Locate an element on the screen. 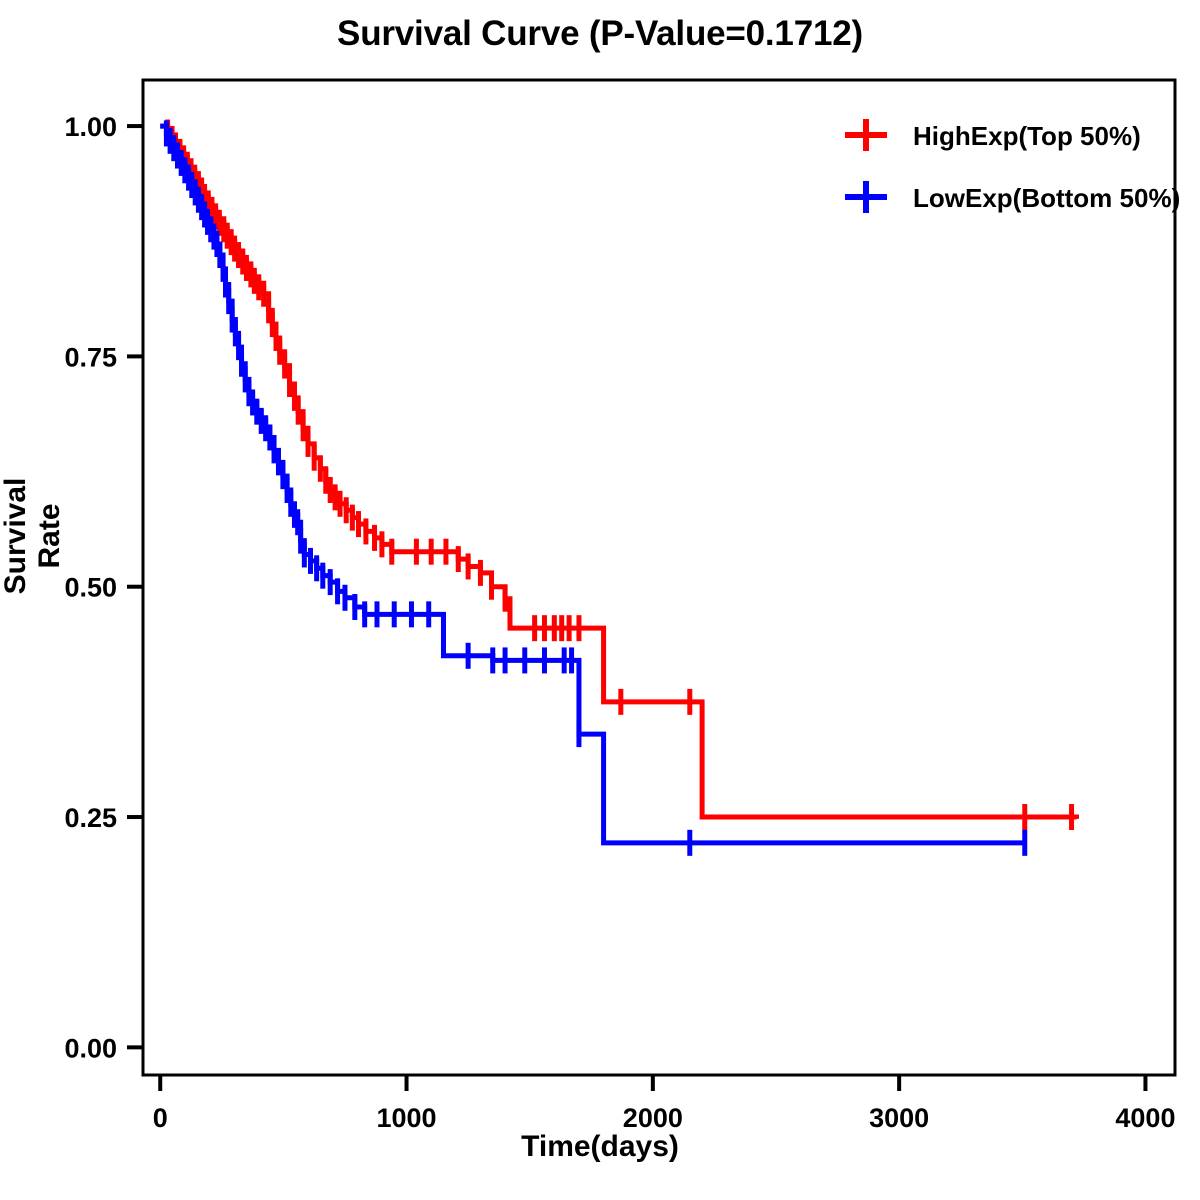 This screenshot has height=1200, width=1200. x-tick-label: 3000 is located at coordinates (899, 1118).